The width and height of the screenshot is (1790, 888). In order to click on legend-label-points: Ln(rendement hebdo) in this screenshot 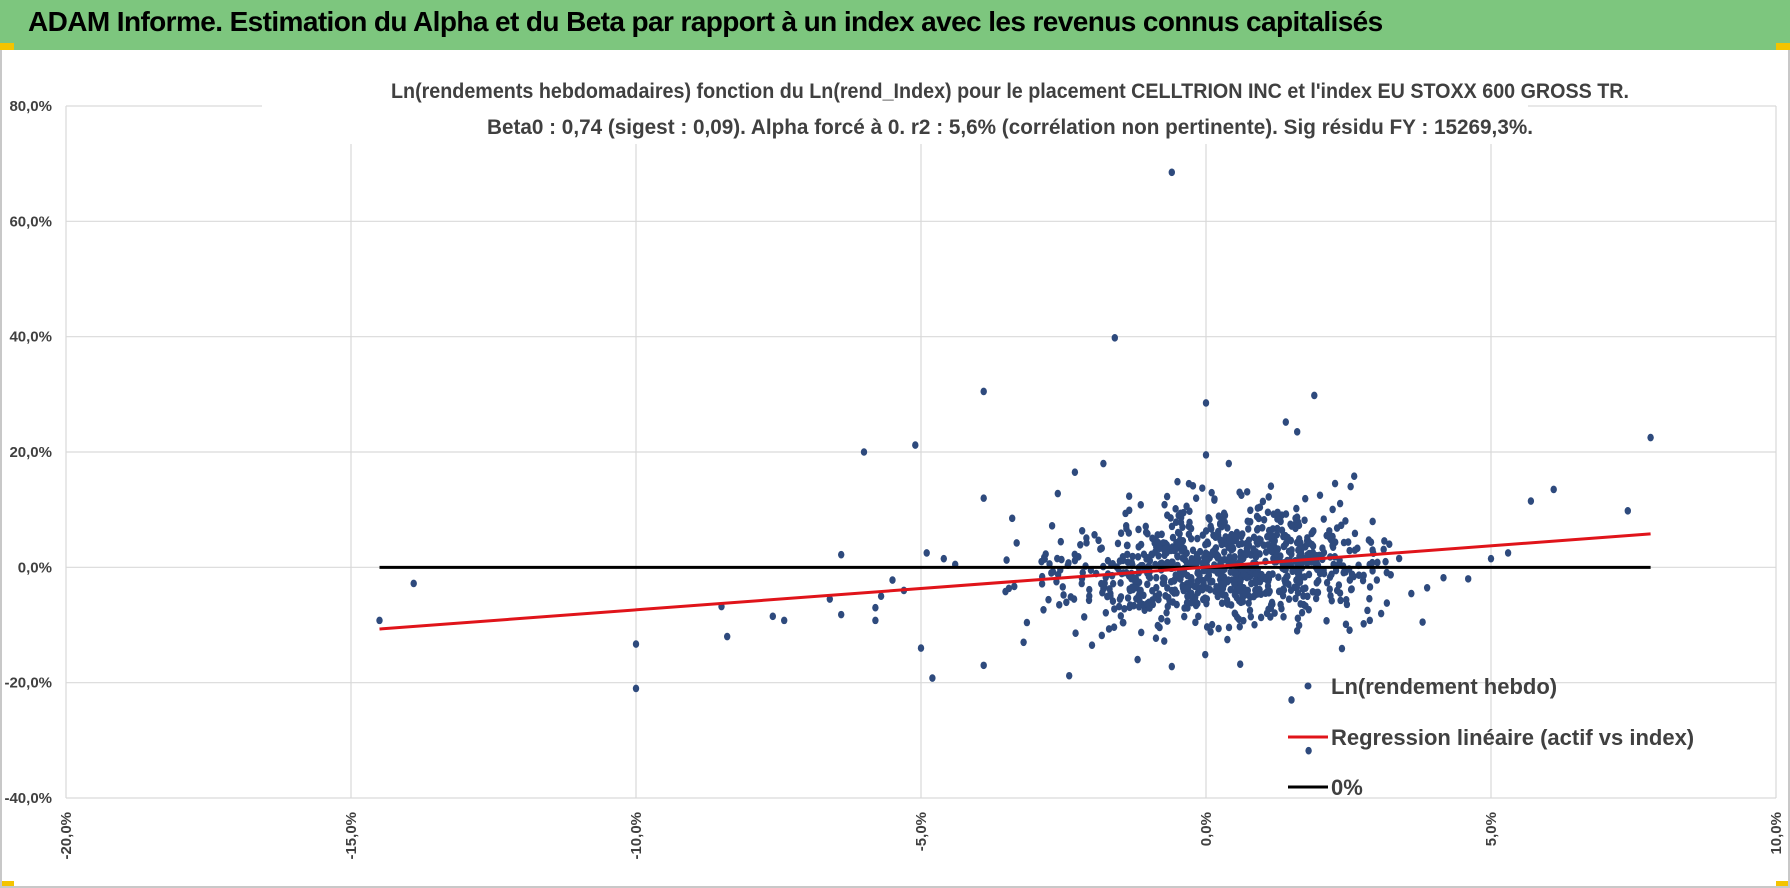, I will do `click(1444, 686)`.